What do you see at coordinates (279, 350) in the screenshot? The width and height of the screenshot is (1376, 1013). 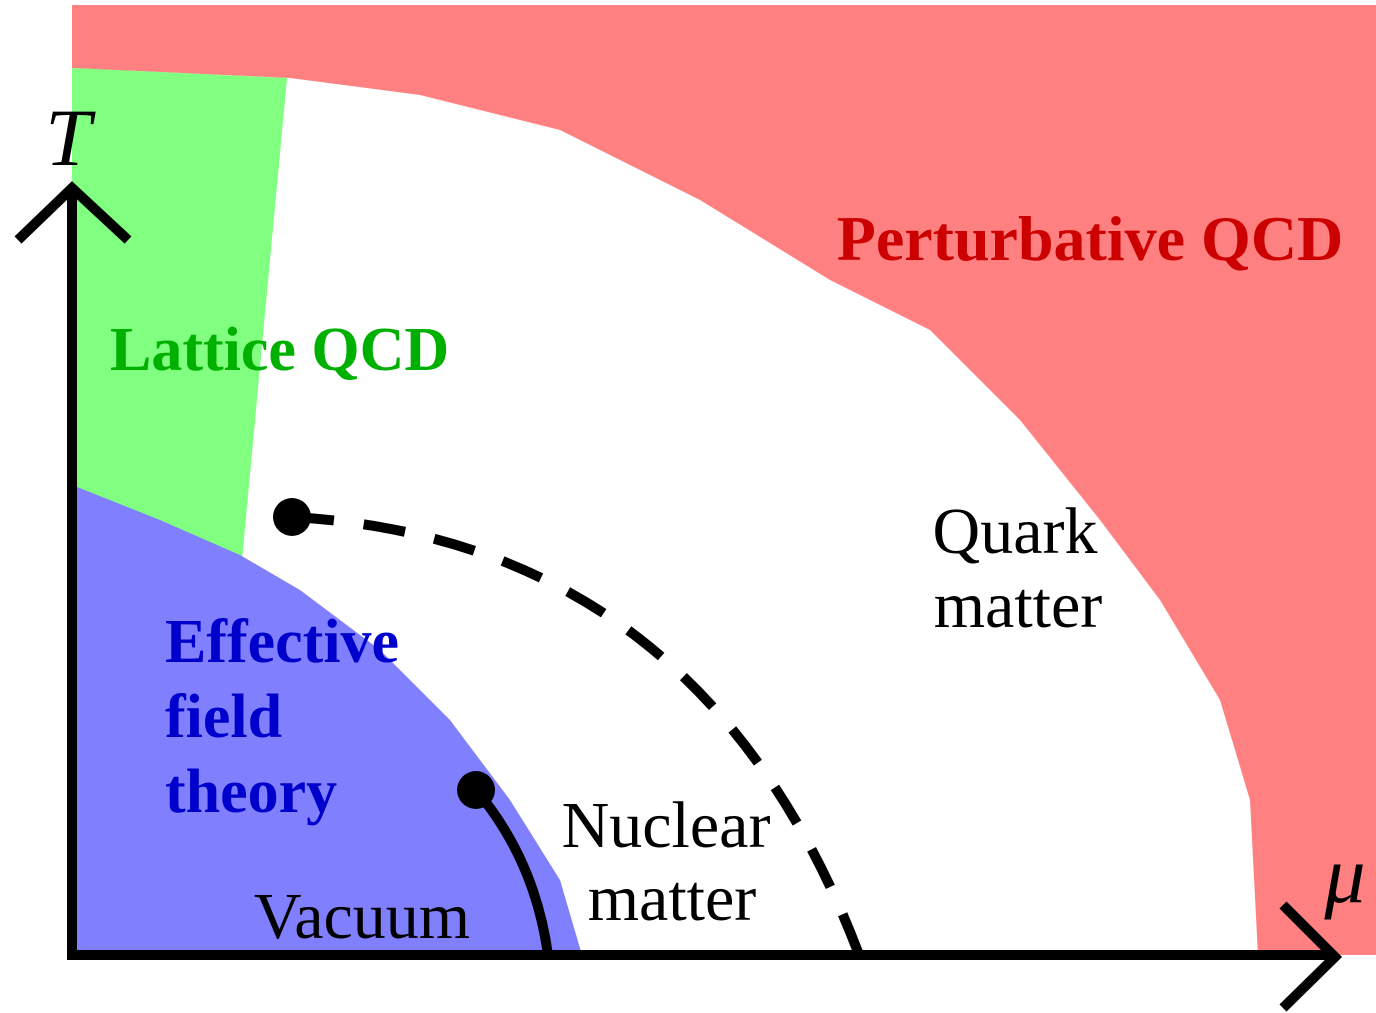 I see `region-label: Lattice QCD` at bounding box center [279, 350].